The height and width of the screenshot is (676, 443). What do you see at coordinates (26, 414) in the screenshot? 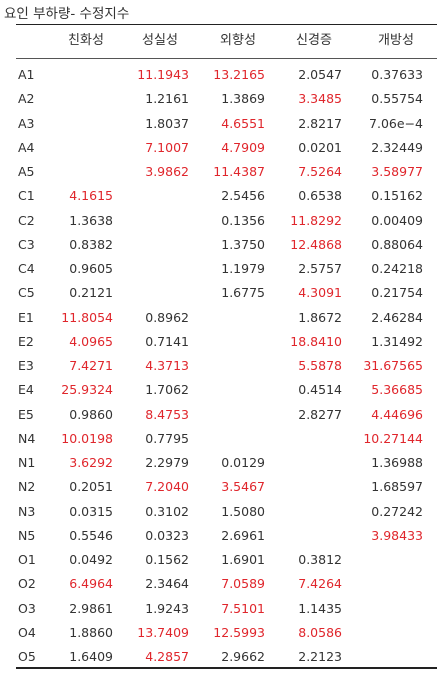
I see `row-label: E5` at bounding box center [26, 414].